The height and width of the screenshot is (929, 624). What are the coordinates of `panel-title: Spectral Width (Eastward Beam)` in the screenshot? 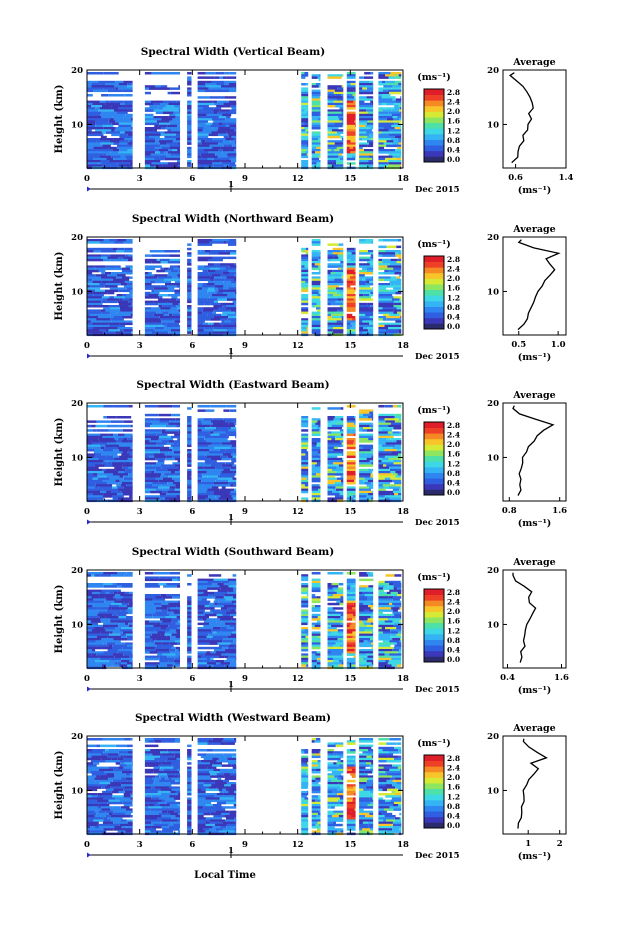 It's located at (232, 385).